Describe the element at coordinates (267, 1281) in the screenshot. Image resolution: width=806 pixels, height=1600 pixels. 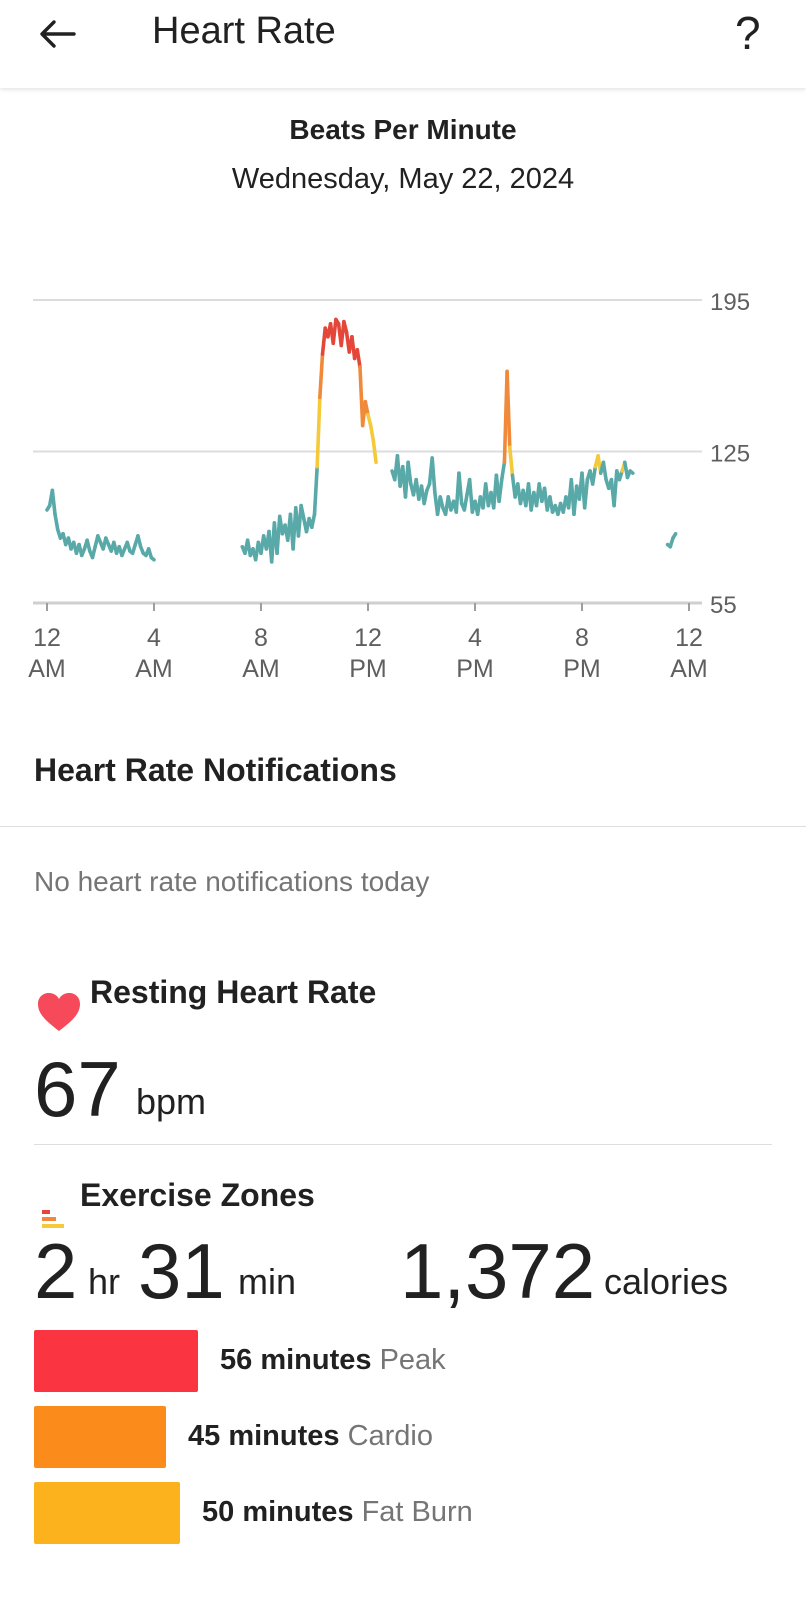
I see `zones-minutes-unit: min` at that location.